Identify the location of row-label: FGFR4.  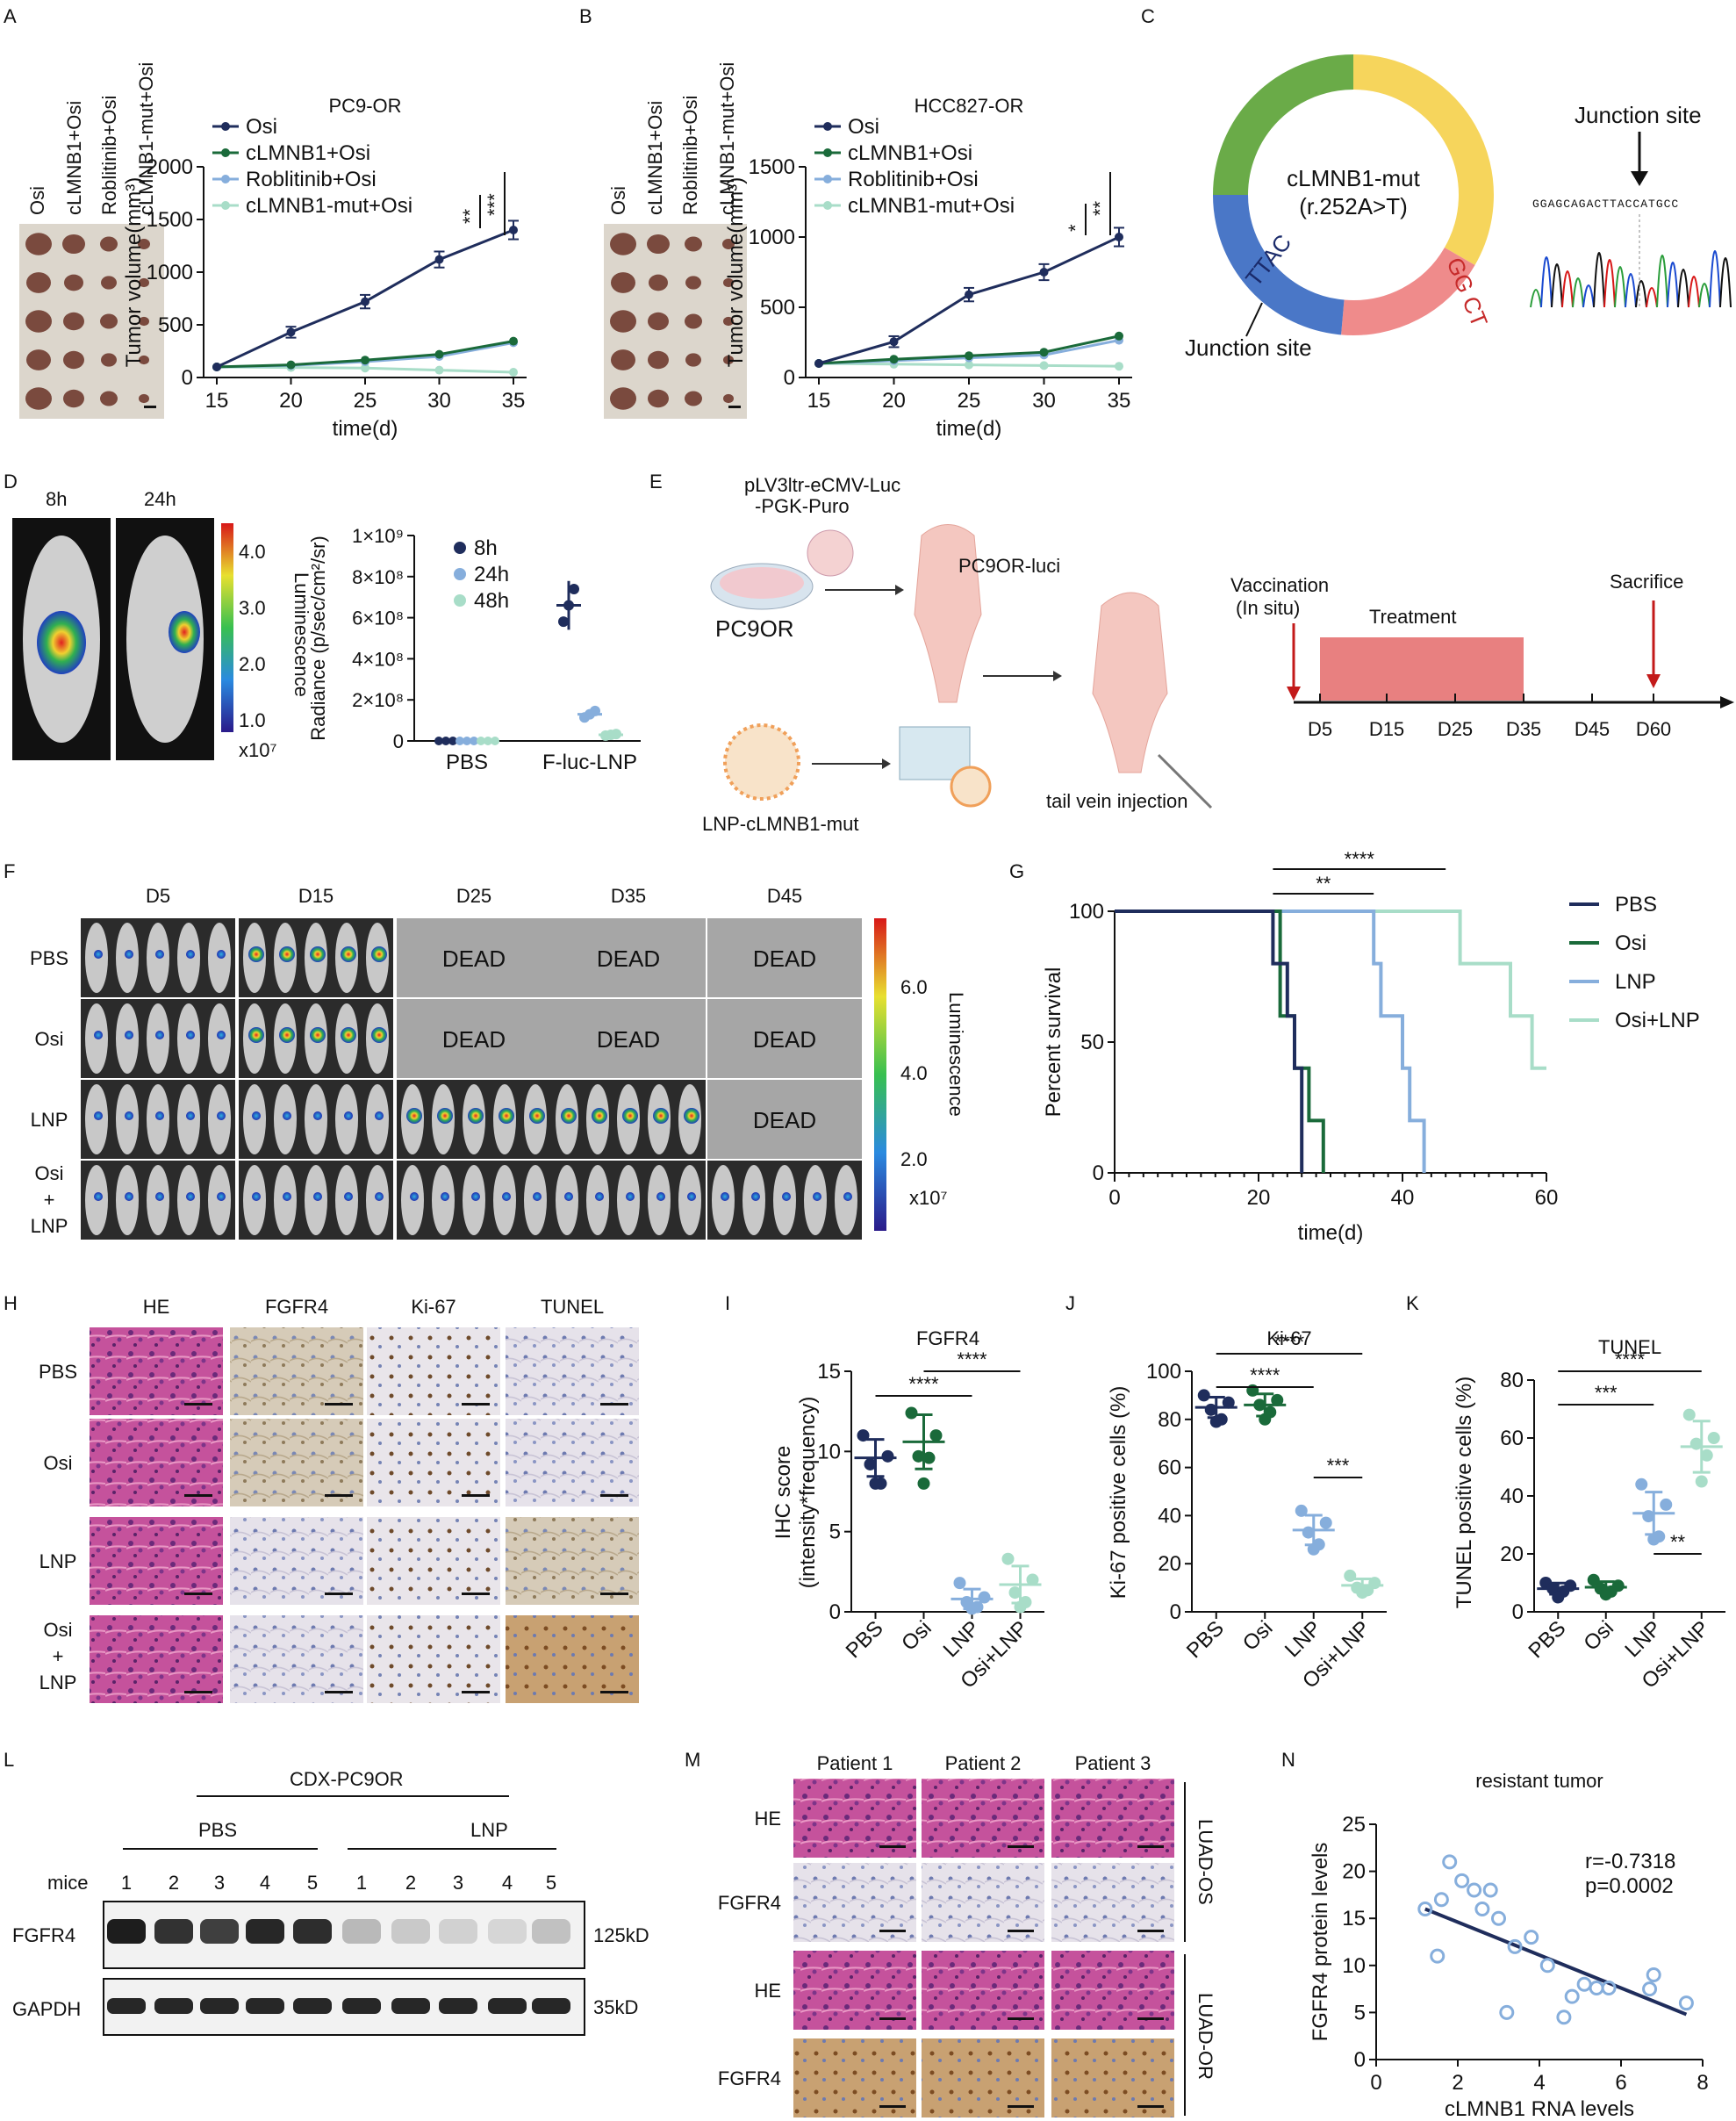
(750, 2078).